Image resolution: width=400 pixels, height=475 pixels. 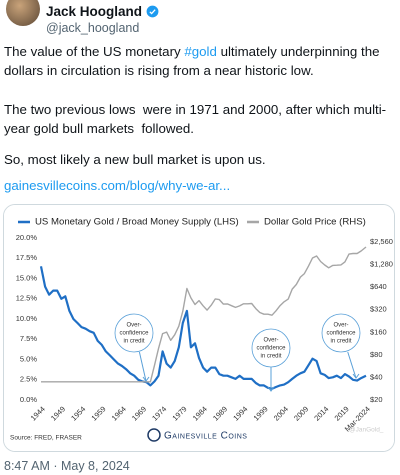 I want to click on y-tick-label: 7.5%, so click(x=28, y=338).